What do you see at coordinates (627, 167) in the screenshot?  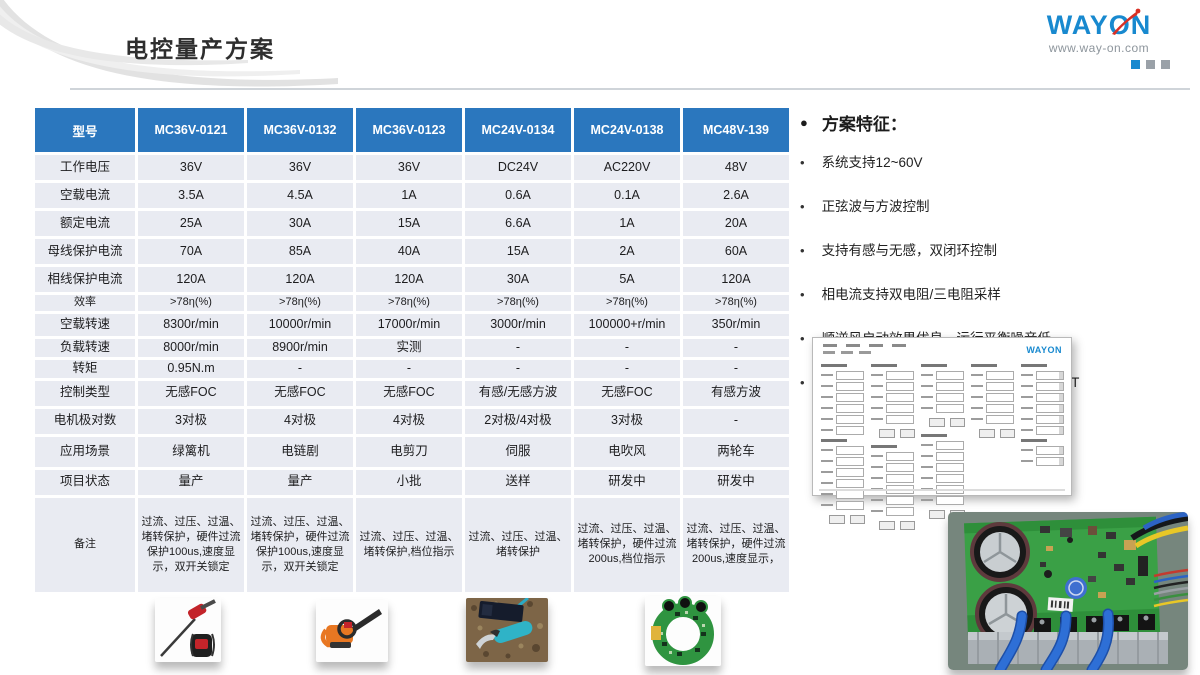 I see `table-cell: AC220V` at bounding box center [627, 167].